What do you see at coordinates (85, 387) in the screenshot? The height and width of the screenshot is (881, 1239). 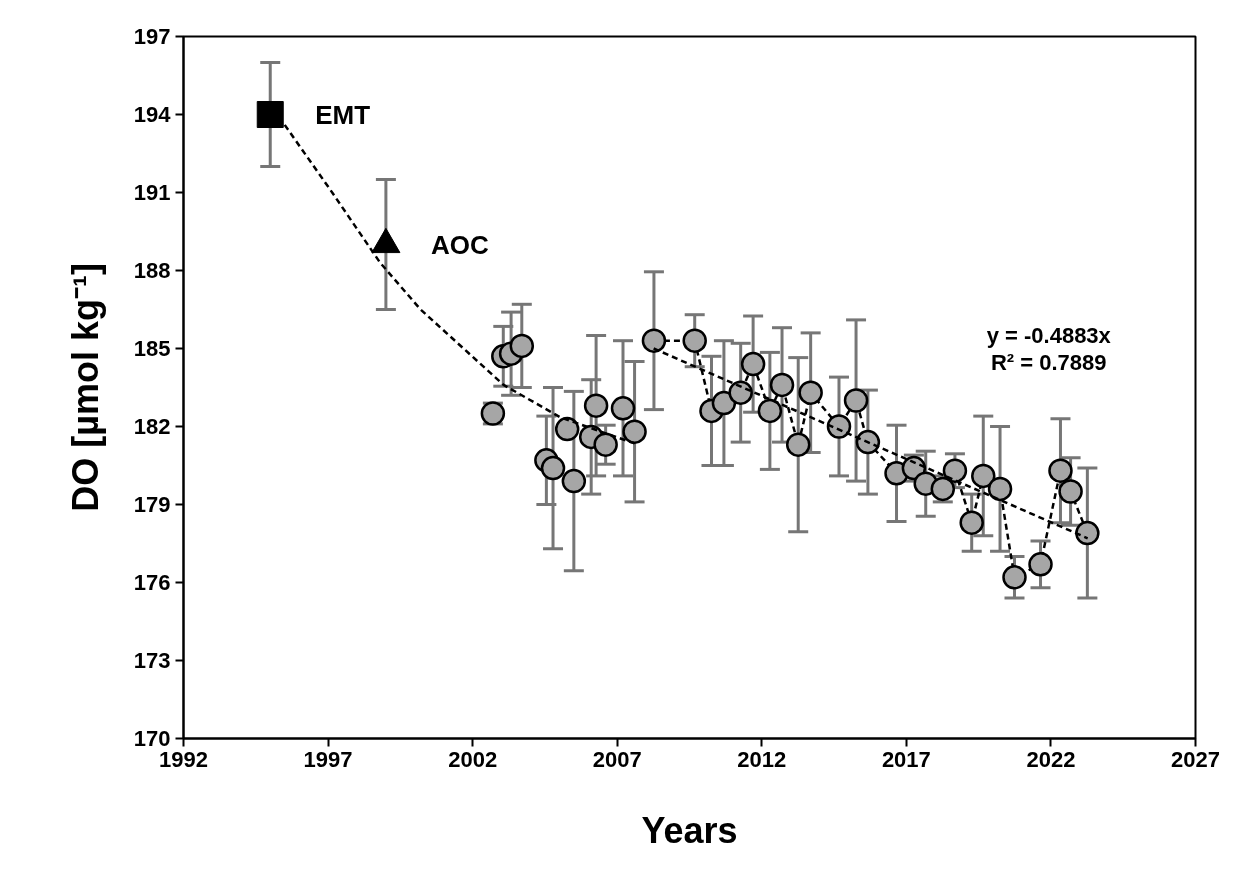 I see `y-axis-title: DO [µmol kg⁻¹]` at bounding box center [85, 387].